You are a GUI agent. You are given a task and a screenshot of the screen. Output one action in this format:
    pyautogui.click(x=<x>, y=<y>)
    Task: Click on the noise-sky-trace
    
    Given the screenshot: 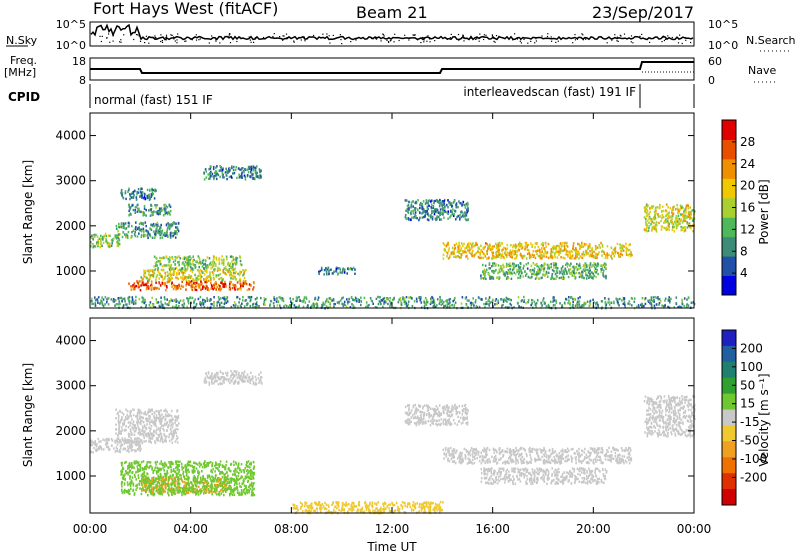 What is the action you would take?
    pyautogui.click(x=392, y=32)
    